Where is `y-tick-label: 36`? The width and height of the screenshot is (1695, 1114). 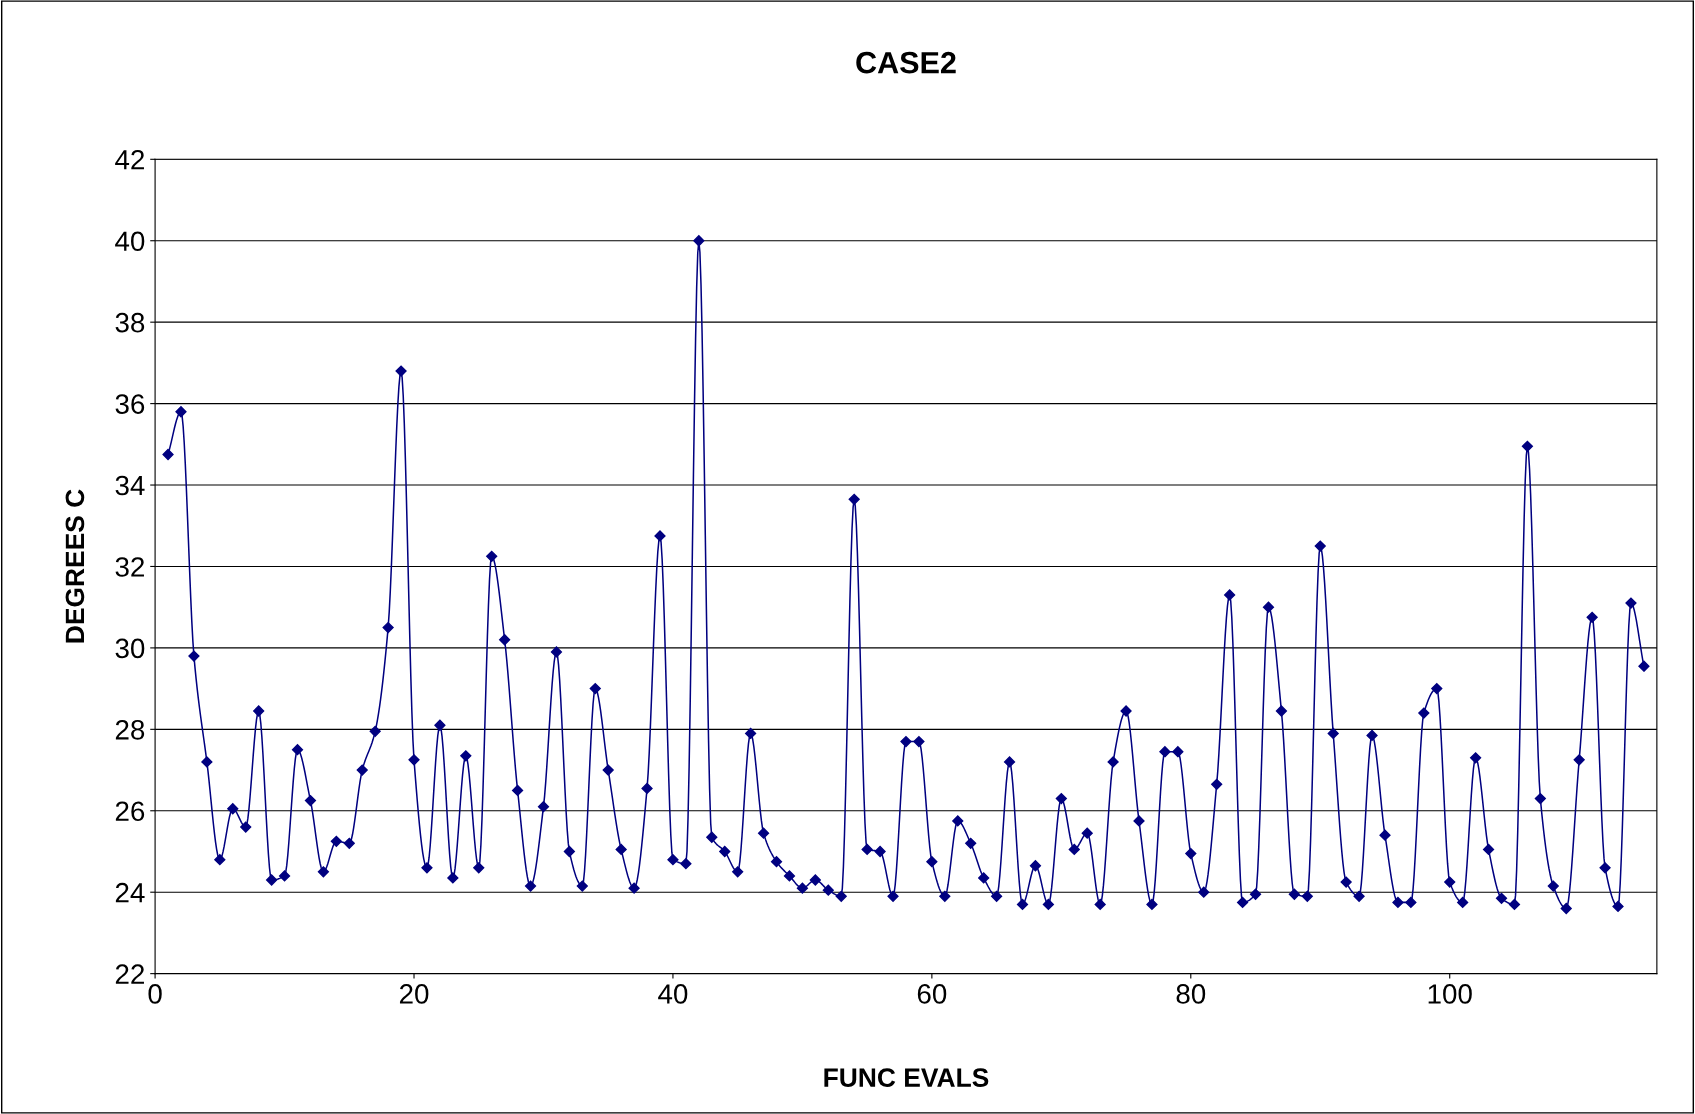 y-tick-label: 36 is located at coordinates (130, 404).